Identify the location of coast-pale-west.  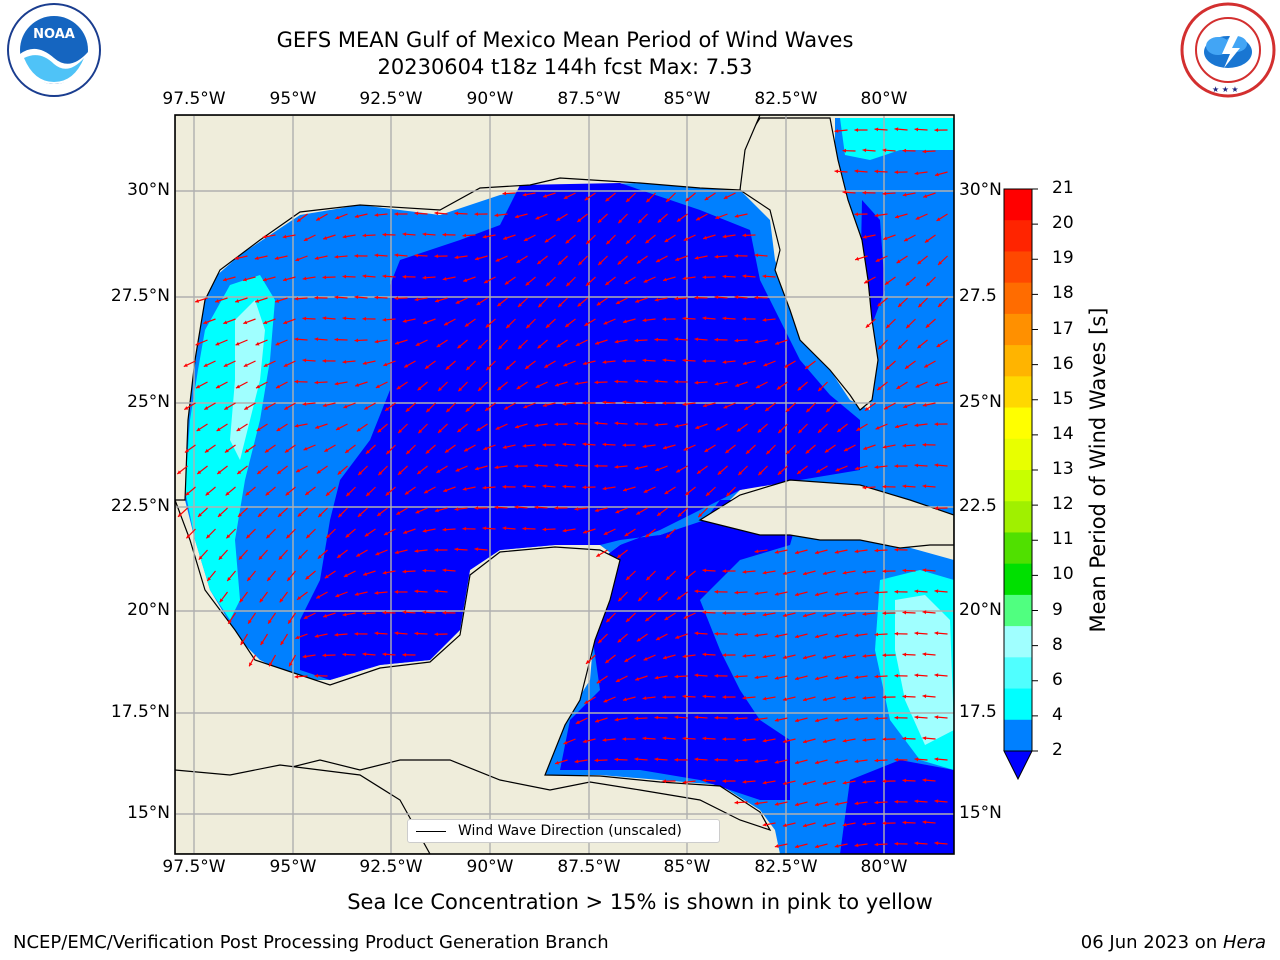
(247, 380).